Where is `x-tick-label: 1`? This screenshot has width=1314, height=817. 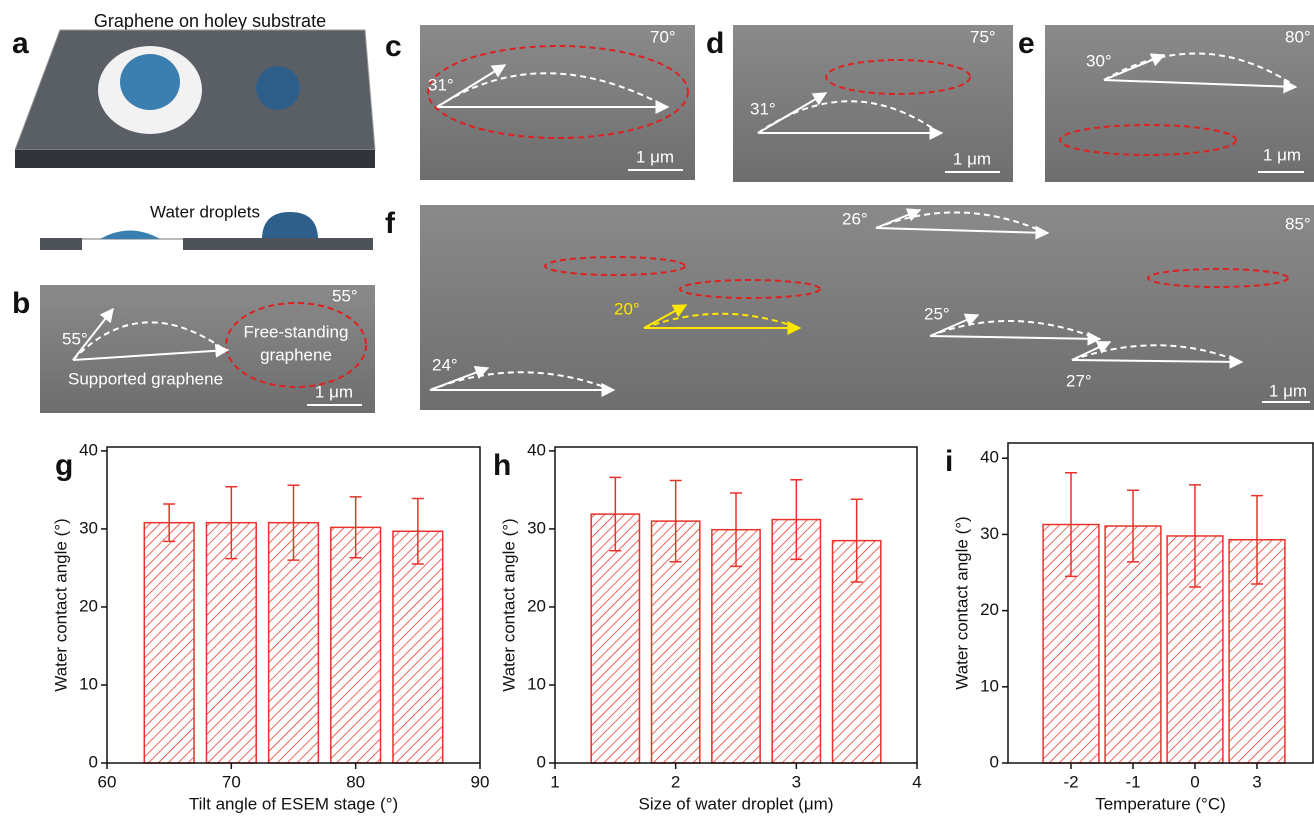
x-tick-label: 1 is located at coordinates (554, 781).